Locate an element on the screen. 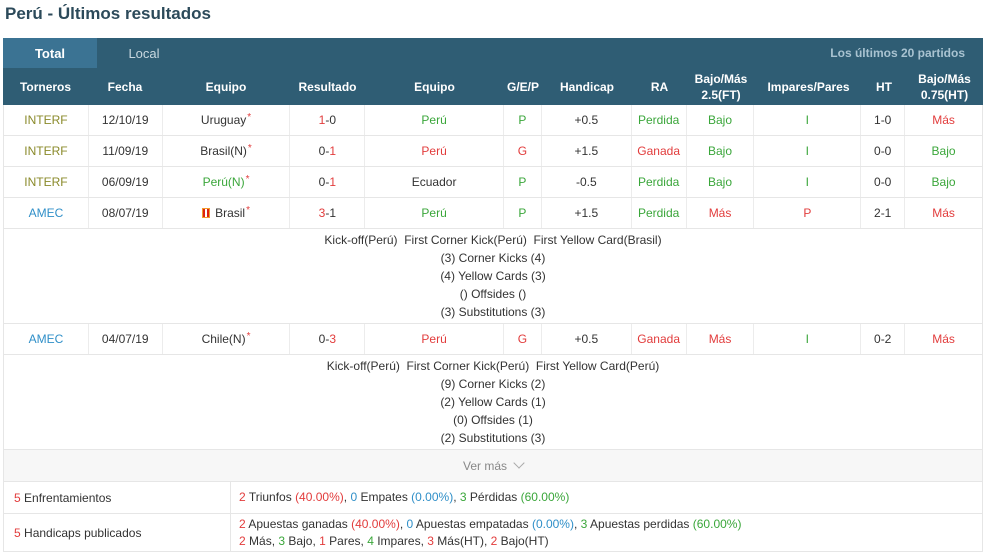 The height and width of the screenshot is (552, 986). summary-label: 5 Enfrentamientos is located at coordinates (117, 497).